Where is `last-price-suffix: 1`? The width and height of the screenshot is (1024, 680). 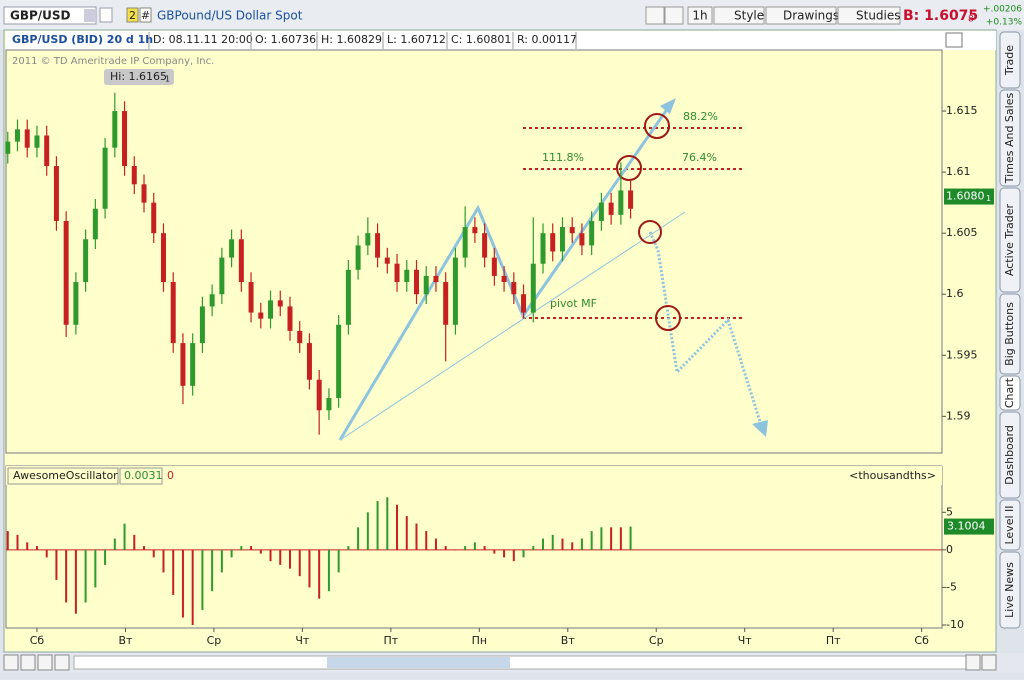 last-price-suffix: 1 is located at coordinates (988, 198).